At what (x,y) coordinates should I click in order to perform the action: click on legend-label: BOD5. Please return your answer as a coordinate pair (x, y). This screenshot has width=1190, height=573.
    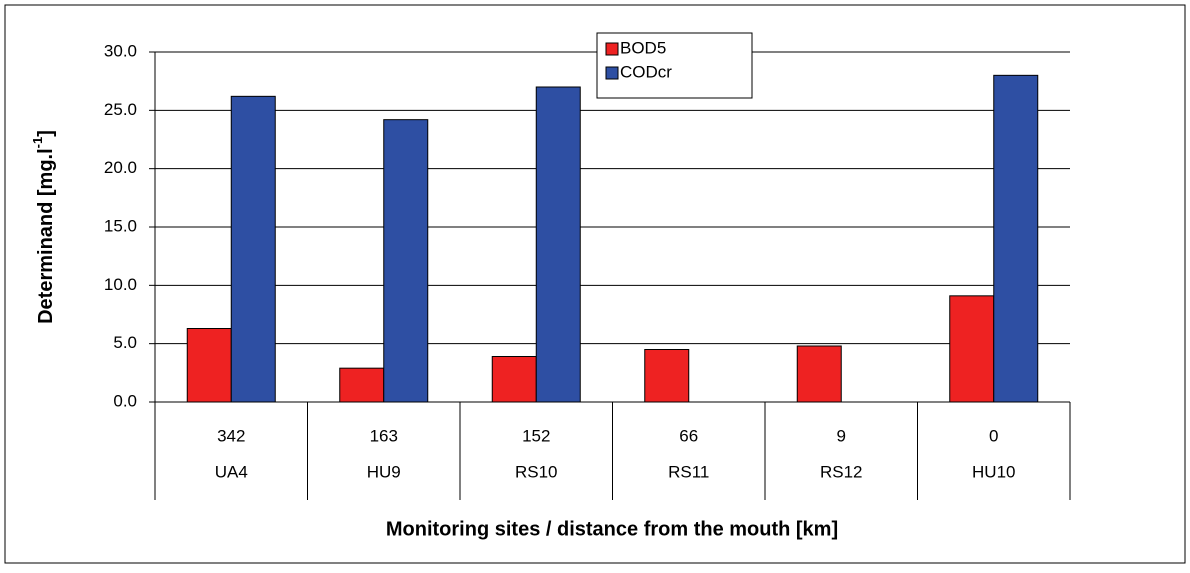
    Looking at the image, I should click on (643, 47).